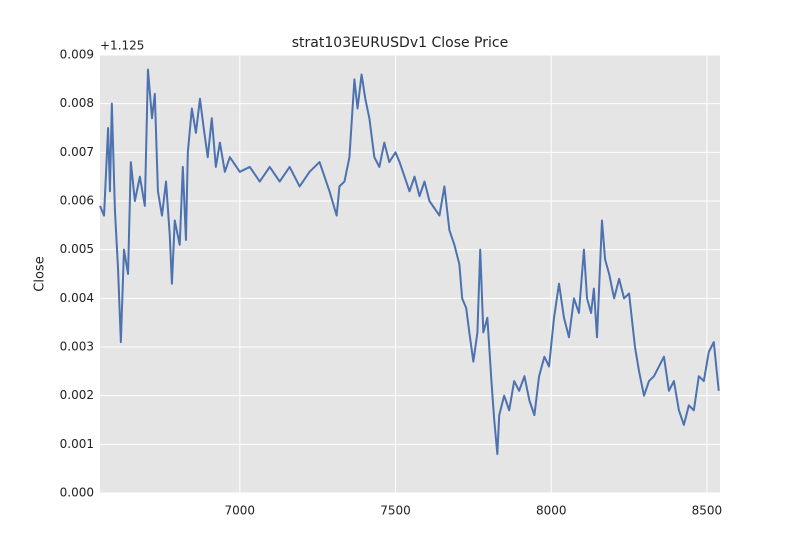 Image resolution: width=800 pixels, height=550 pixels. What do you see at coordinates (77, 444) in the screenshot?
I see `y-tick-label: 0.001` at bounding box center [77, 444].